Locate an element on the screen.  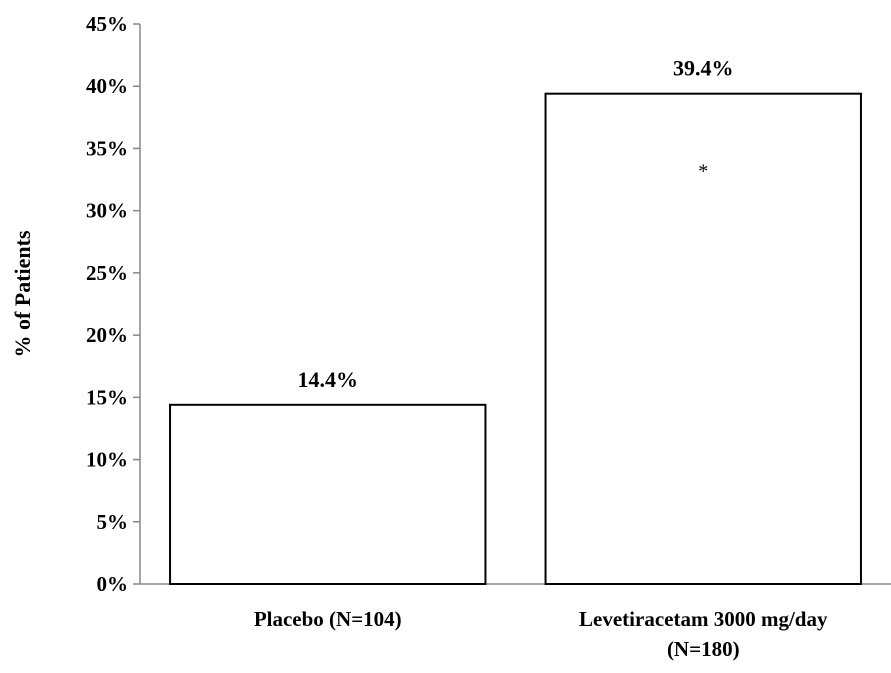
y-tick-label: 30% is located at coordinates (107, 211).